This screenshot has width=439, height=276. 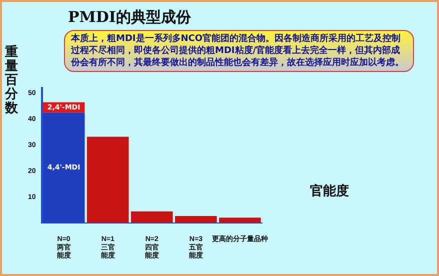 What do you see at coordinates (129, 17) in the screenshot?
I see `chart-title: PMDI的典型成份` at bounding box center [129, 17].